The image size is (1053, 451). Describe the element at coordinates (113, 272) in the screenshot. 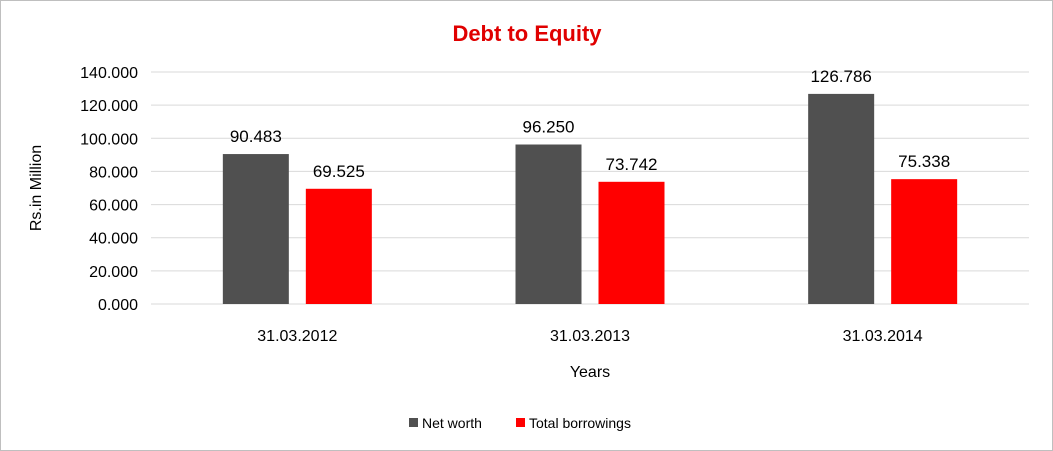

I see `y-tick-label: 20.000` at that location.